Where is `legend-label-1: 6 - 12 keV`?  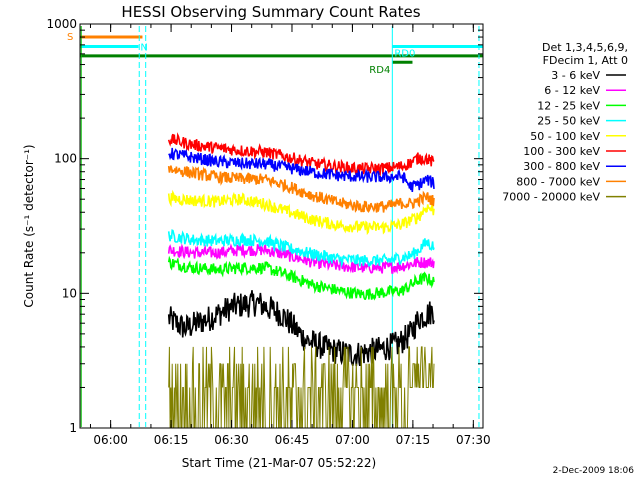 legend-label-1: 6 - 12 keV is located at coordinates (572, 90).